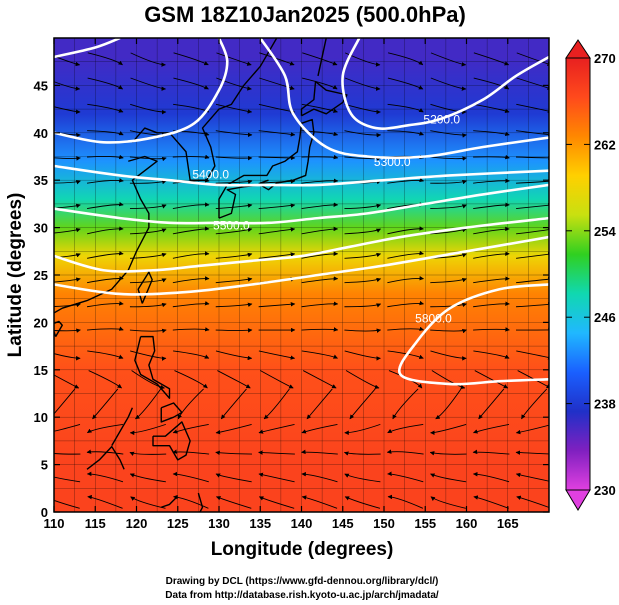 The height and width of the screenshot is (605, 619). Describe the element at coordinates (302, 549) in the screenshot. I see `x-axis-title: Longitude (degrees)` at that location.